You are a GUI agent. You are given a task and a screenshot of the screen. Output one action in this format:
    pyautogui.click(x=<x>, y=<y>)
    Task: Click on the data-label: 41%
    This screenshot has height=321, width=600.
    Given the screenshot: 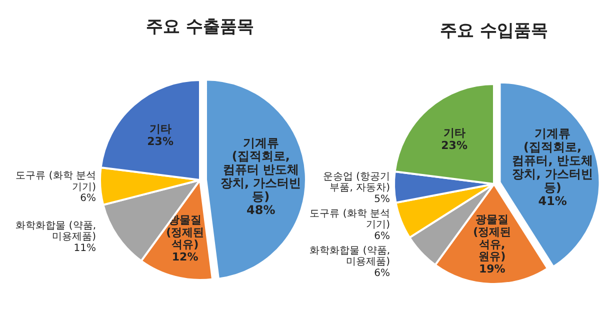 What is the action you would take?
    pyautogui.click(x=552, y=201)
    